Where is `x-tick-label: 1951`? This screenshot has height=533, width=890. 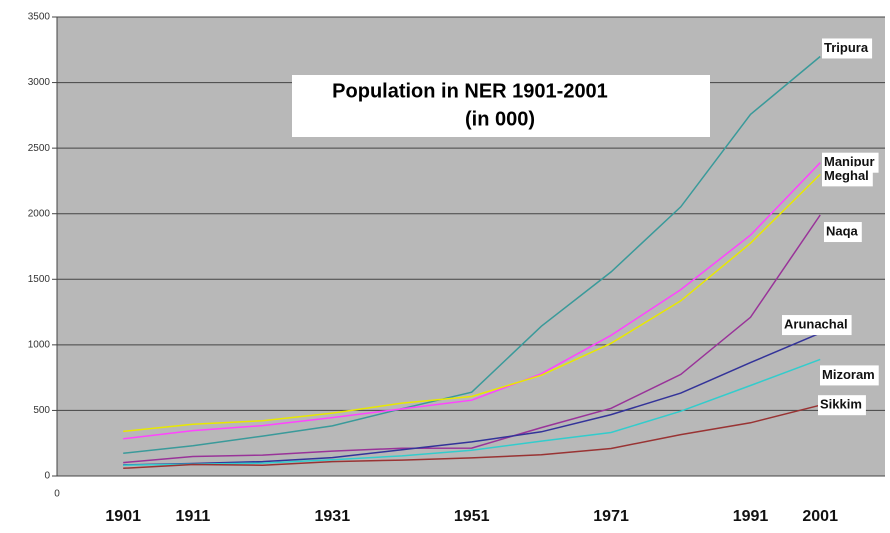
x-tick-label: 1951 is located at coordinates (472, 516).